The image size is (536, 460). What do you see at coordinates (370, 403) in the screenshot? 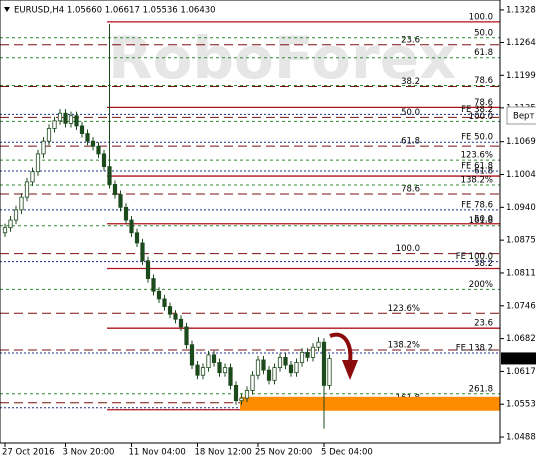
I see `target-zone` at bounding box center [370, 403].